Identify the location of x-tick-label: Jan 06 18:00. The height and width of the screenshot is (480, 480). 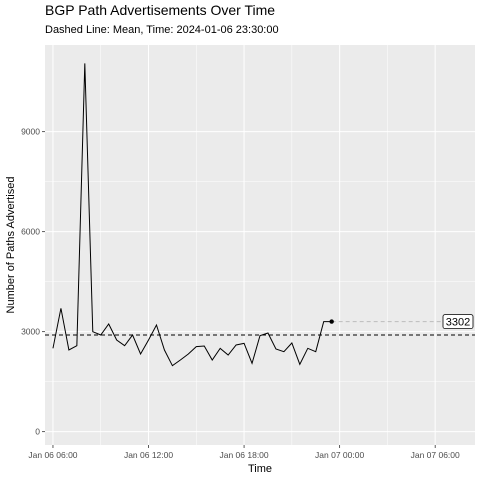
(243, 455).